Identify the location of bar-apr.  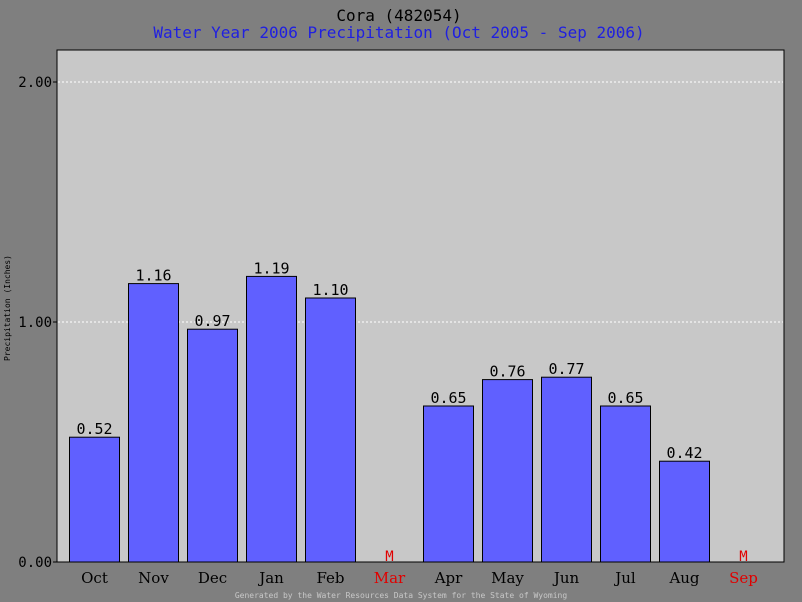
(448, 484).